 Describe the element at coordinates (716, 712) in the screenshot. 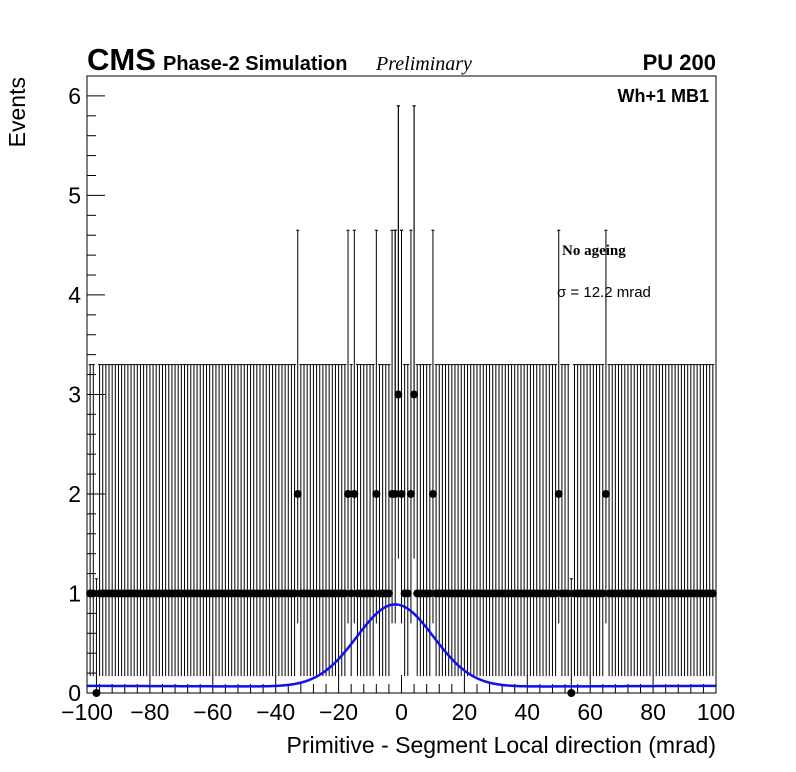

I see `x-tick-label: 100` at that location.